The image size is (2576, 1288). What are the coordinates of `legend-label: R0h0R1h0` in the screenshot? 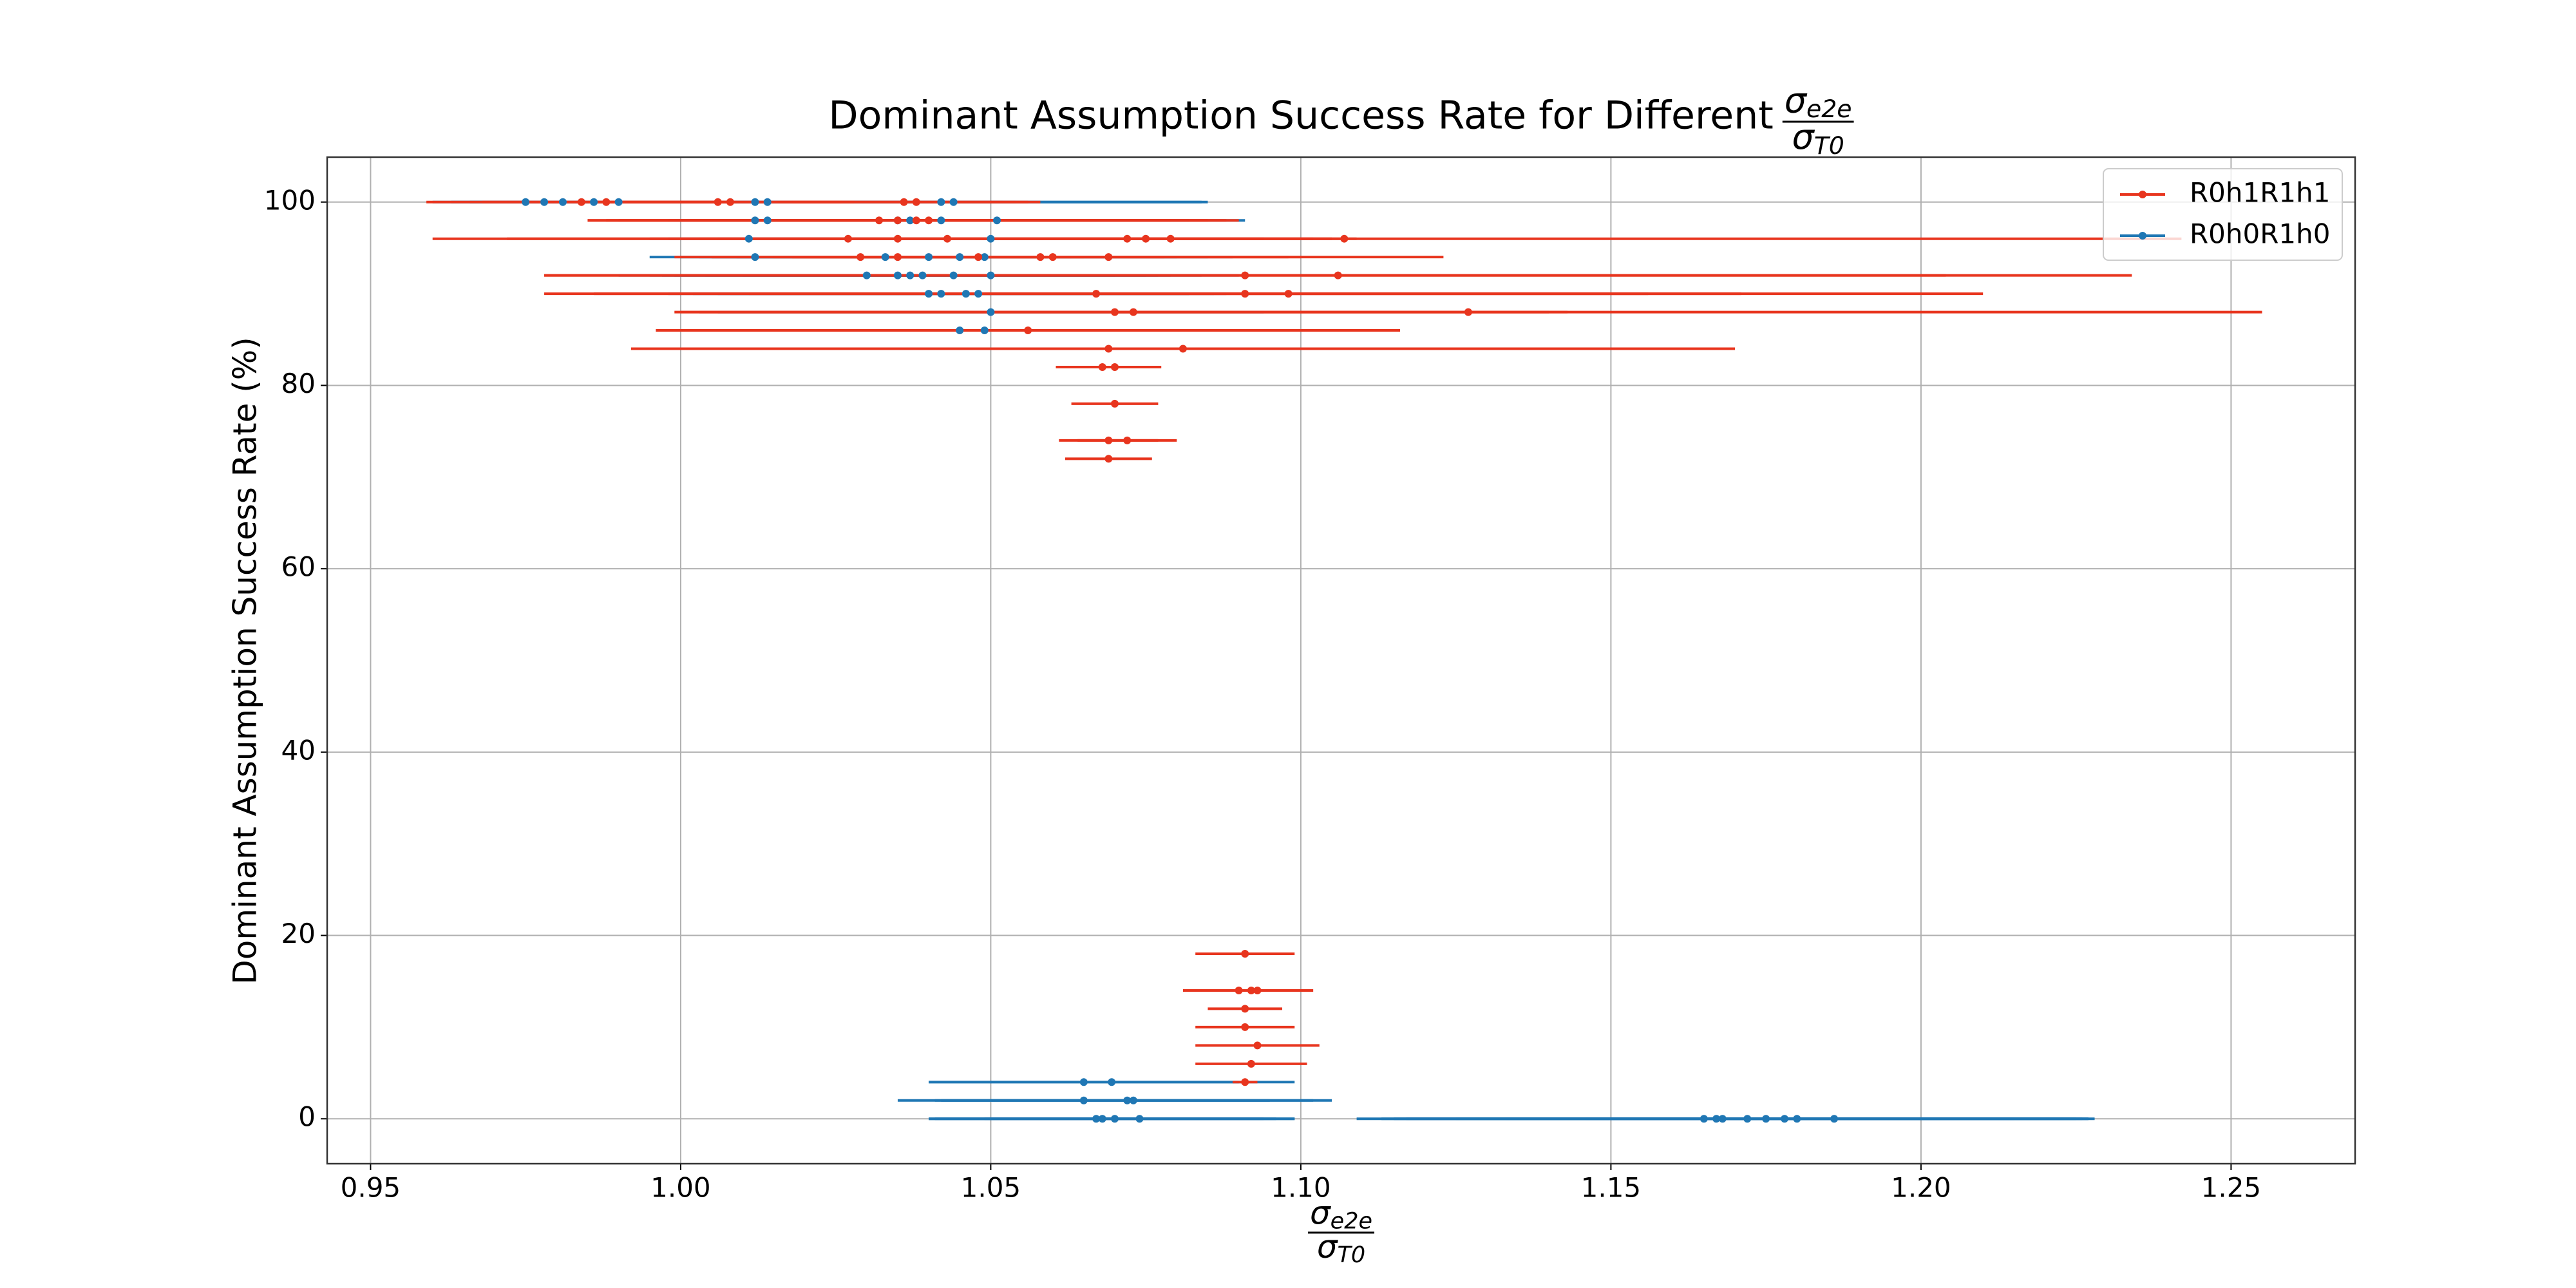 It's located at (2260, 234).